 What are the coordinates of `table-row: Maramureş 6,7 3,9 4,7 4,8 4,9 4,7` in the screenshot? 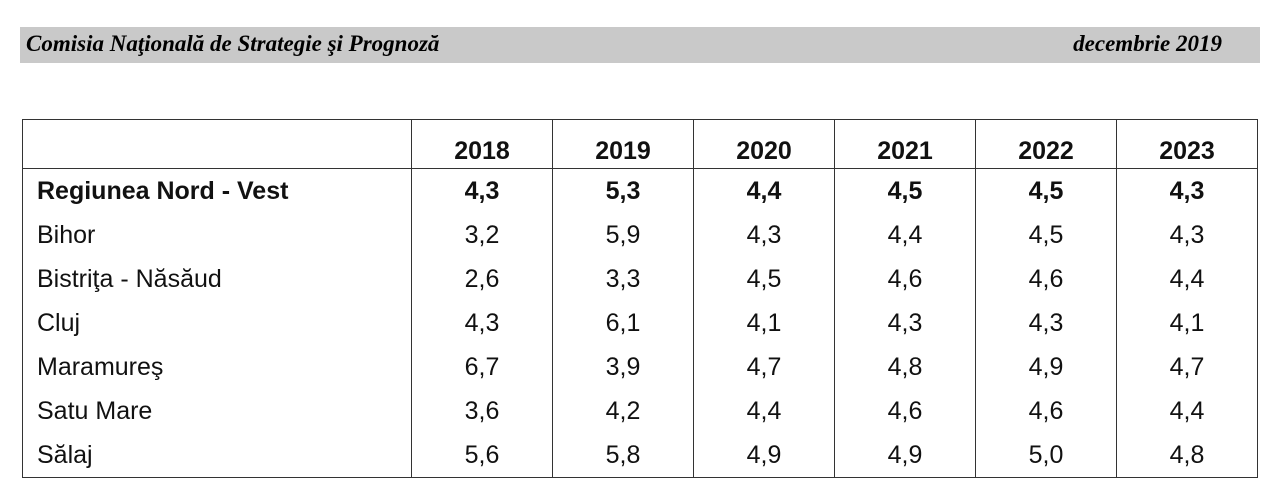 It's located at (640, 367).